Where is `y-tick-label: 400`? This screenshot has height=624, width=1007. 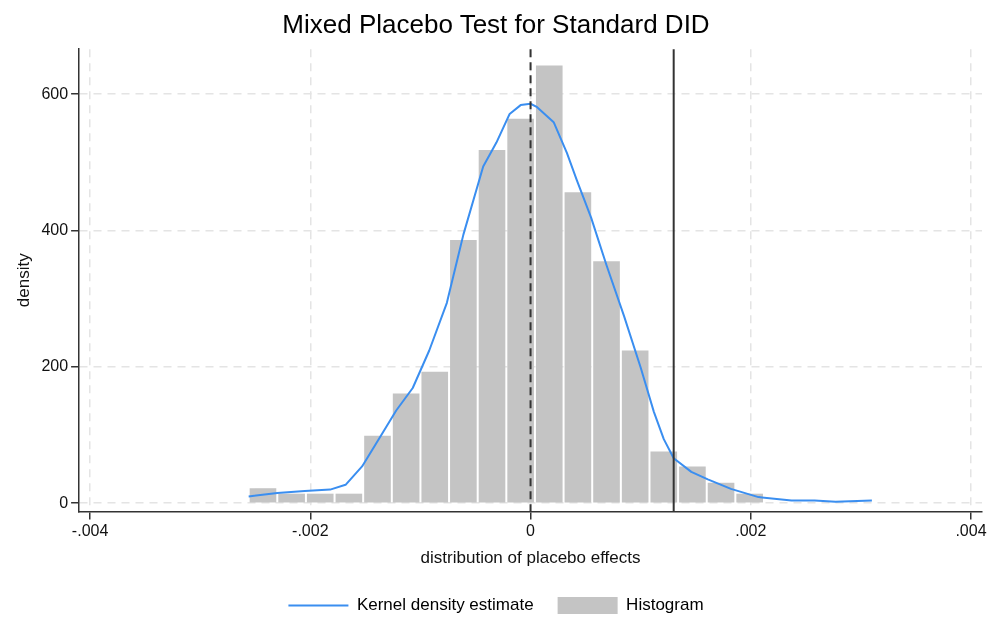
y-tick-label: 400 is located at coordinates (55, 229).